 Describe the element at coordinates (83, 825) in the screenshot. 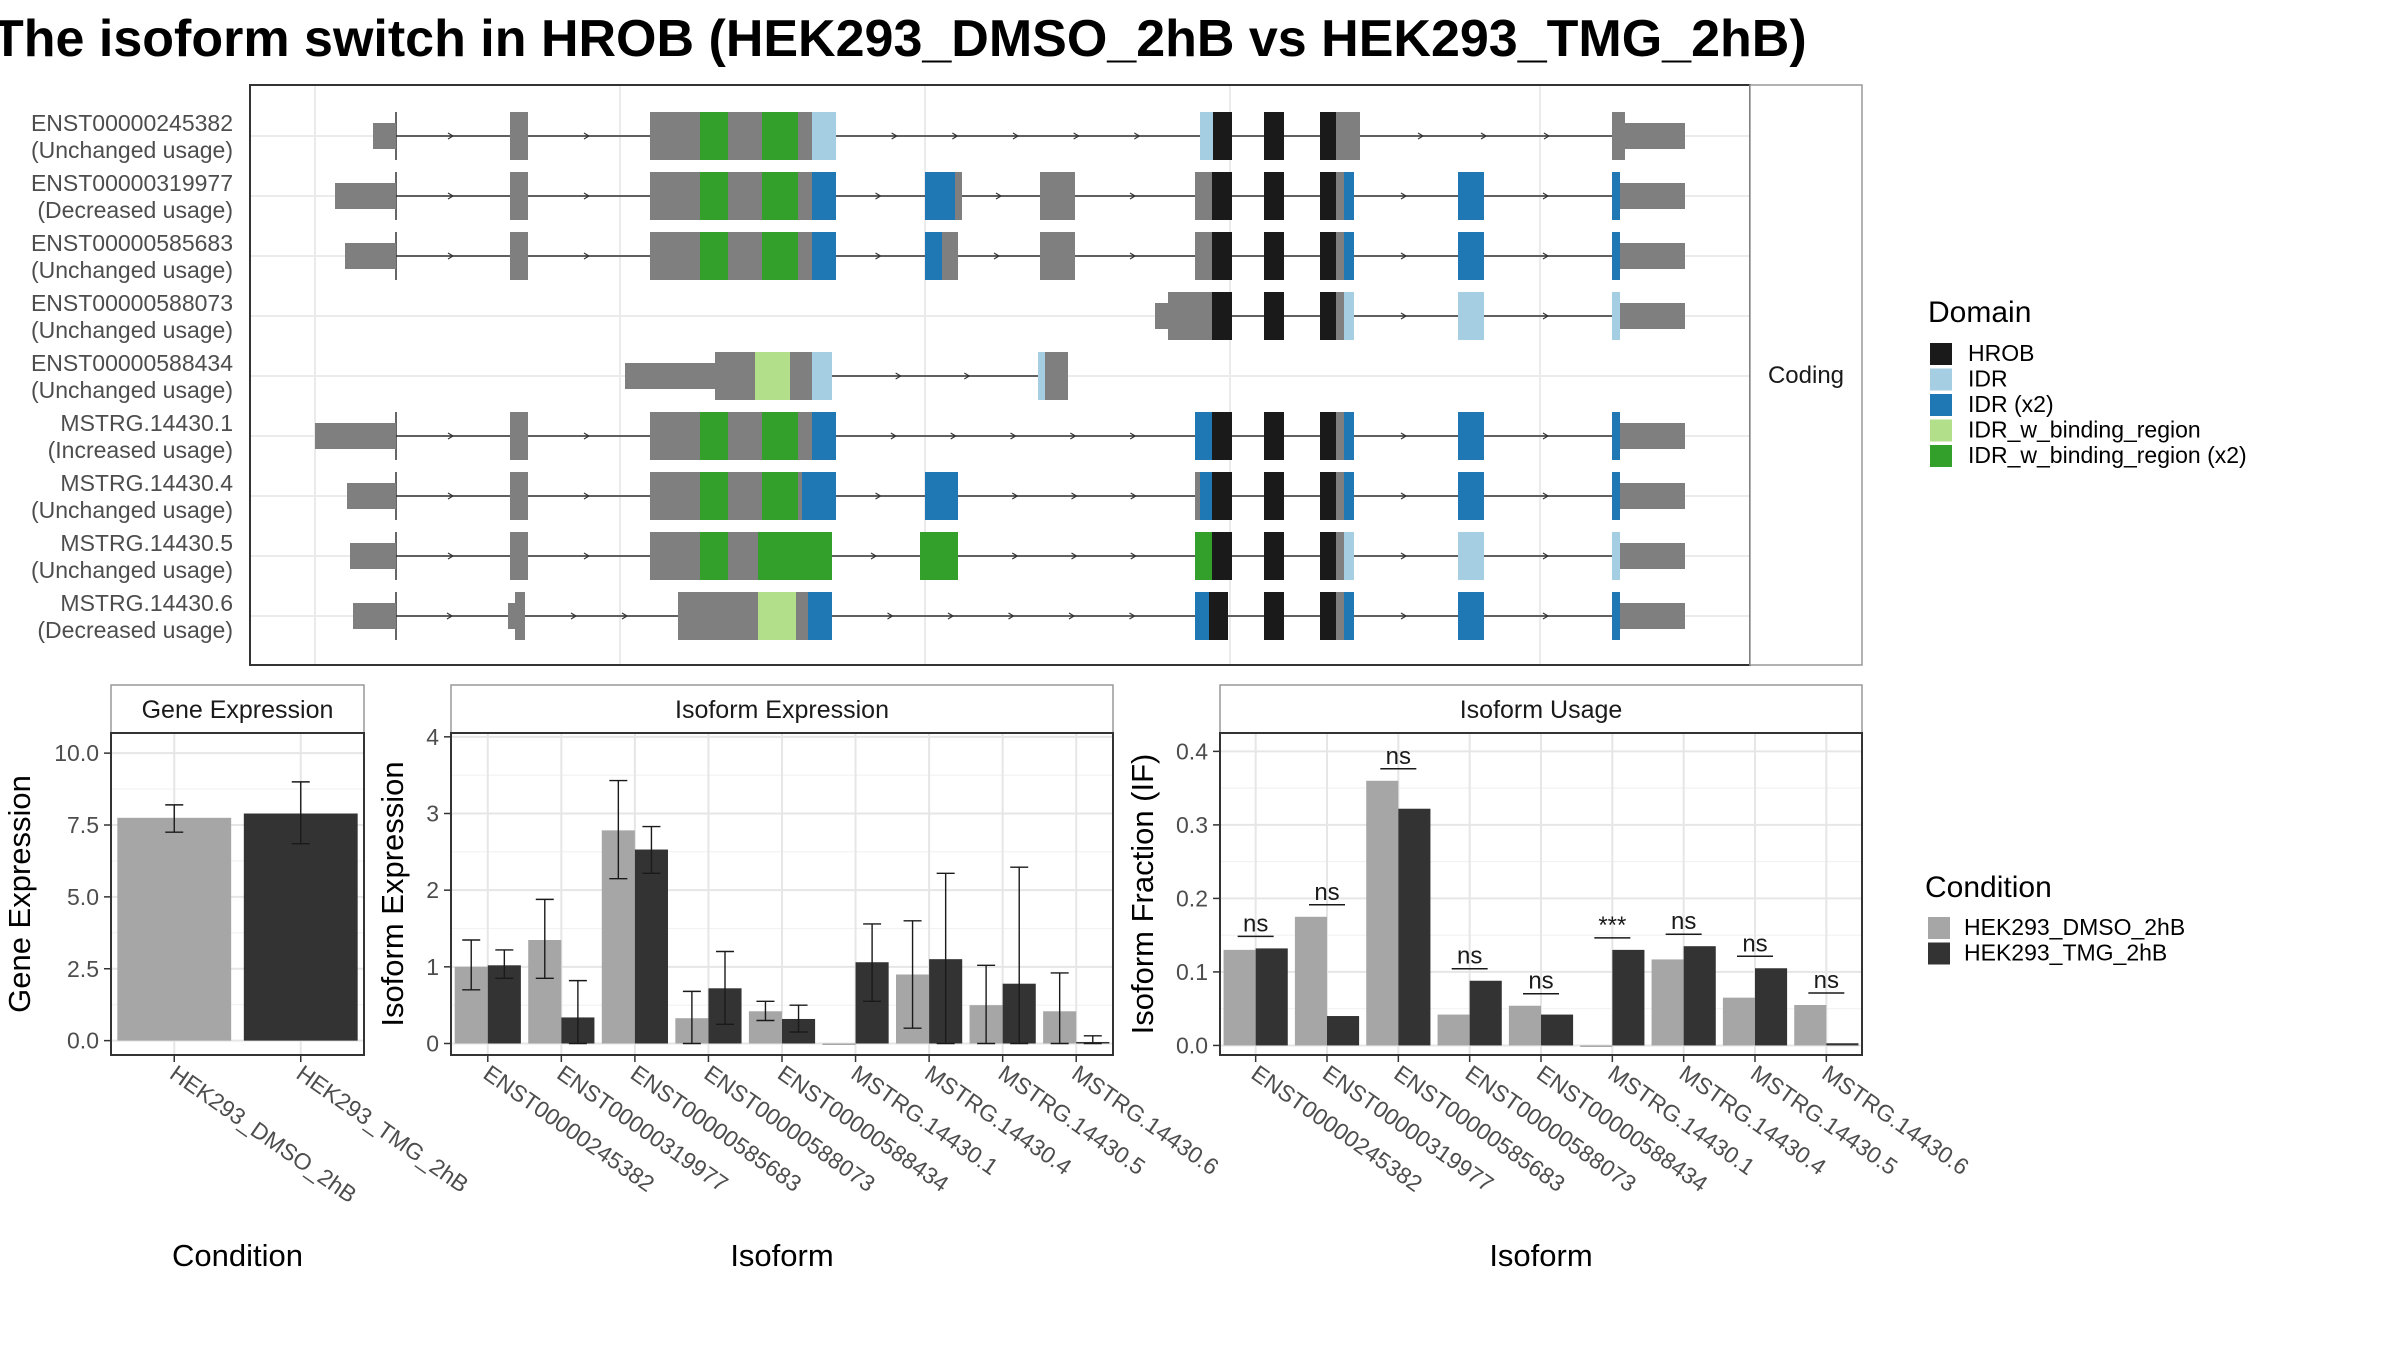

I see `y-tick-label: 7.5` at that location.